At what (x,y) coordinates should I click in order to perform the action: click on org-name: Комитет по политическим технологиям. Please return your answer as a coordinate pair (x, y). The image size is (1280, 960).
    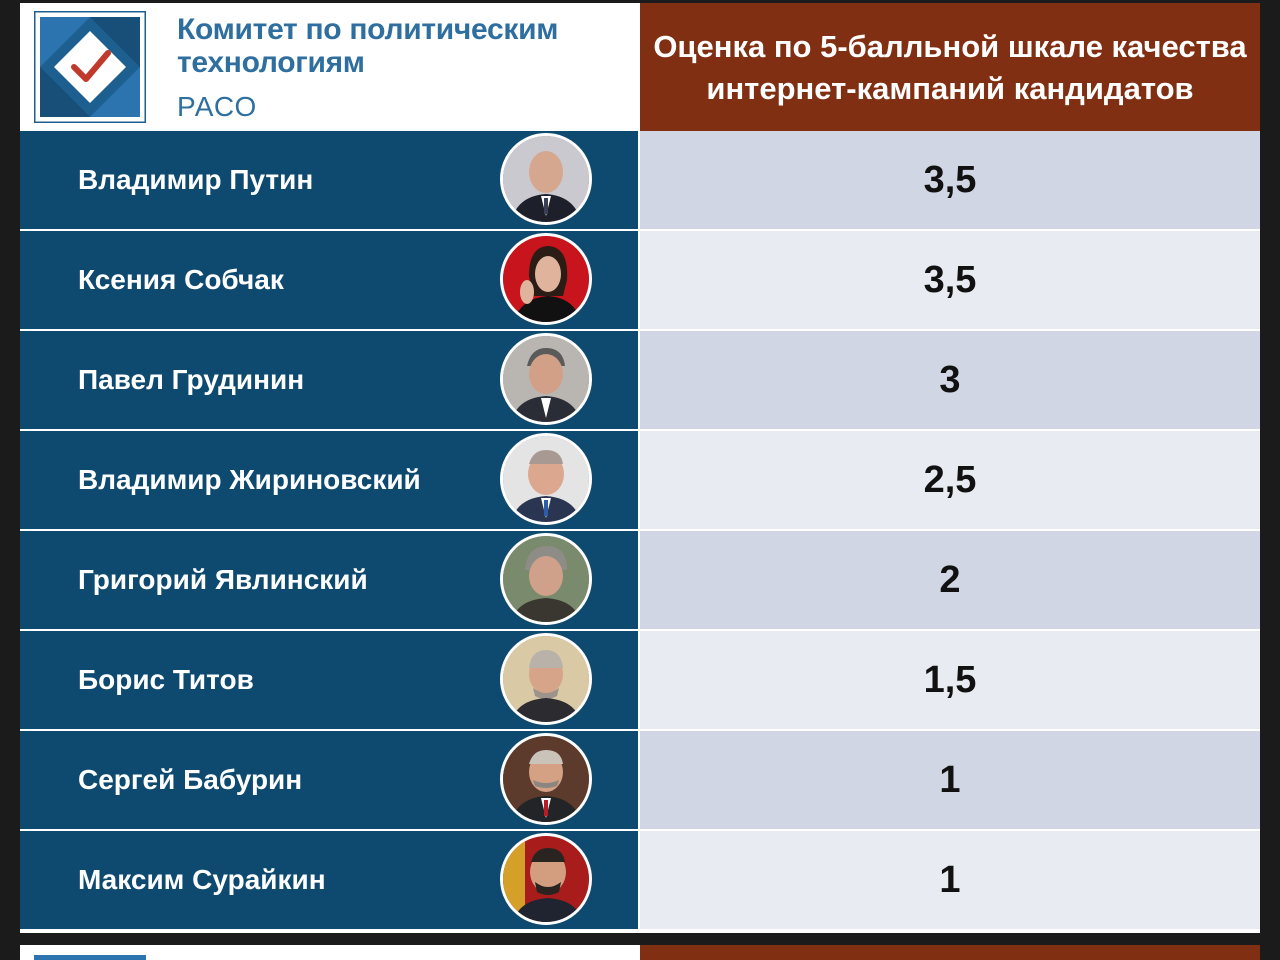
    Looking at the image, I should click on (368, 46).